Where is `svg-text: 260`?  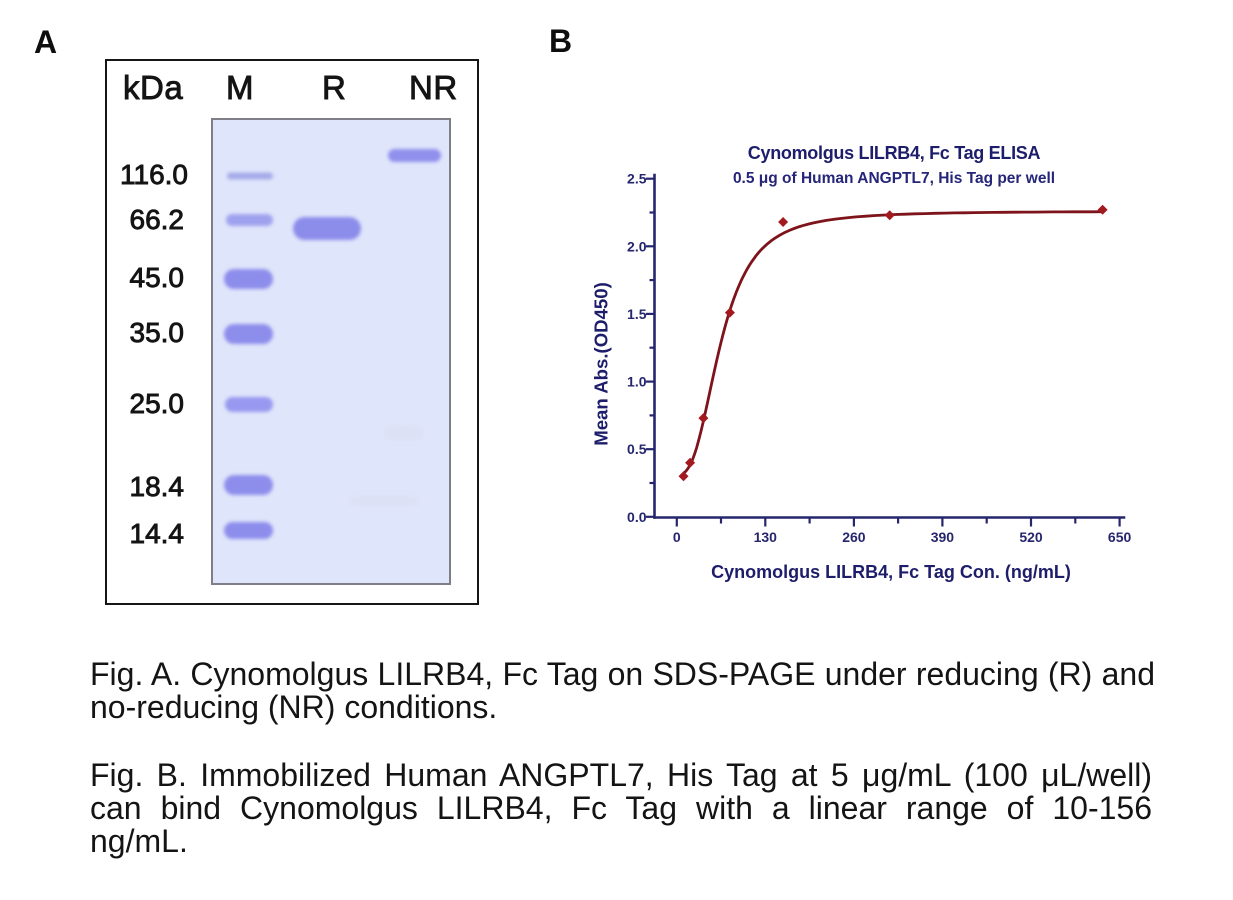
svg-text: 260 is located at coordinates (854, 537).